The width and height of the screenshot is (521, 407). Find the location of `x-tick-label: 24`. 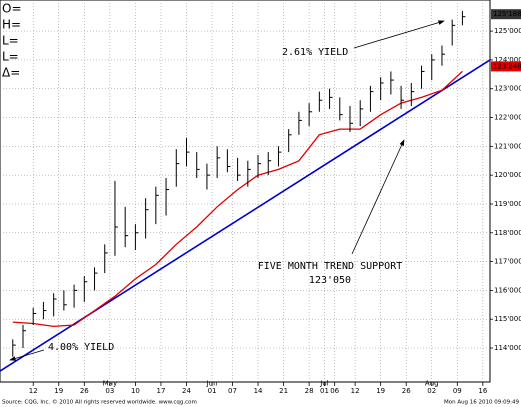

x-tick-label: 24 is located at coordinates (186, 391).